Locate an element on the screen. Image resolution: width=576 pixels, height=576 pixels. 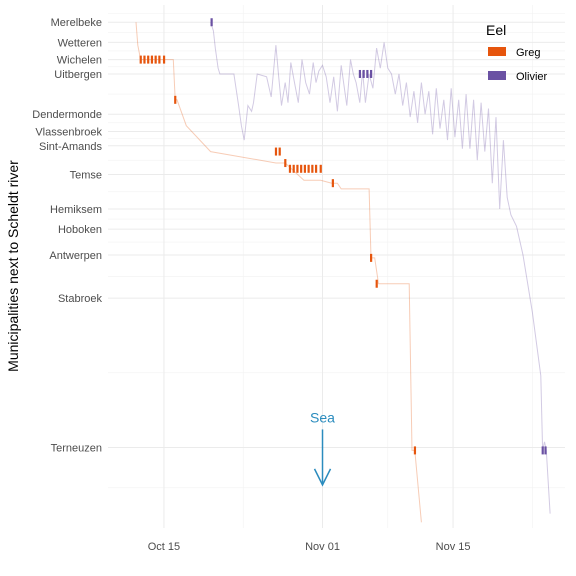
y-tick-label-uitbergen: Uitbergen is located at coordinates (78, 75).